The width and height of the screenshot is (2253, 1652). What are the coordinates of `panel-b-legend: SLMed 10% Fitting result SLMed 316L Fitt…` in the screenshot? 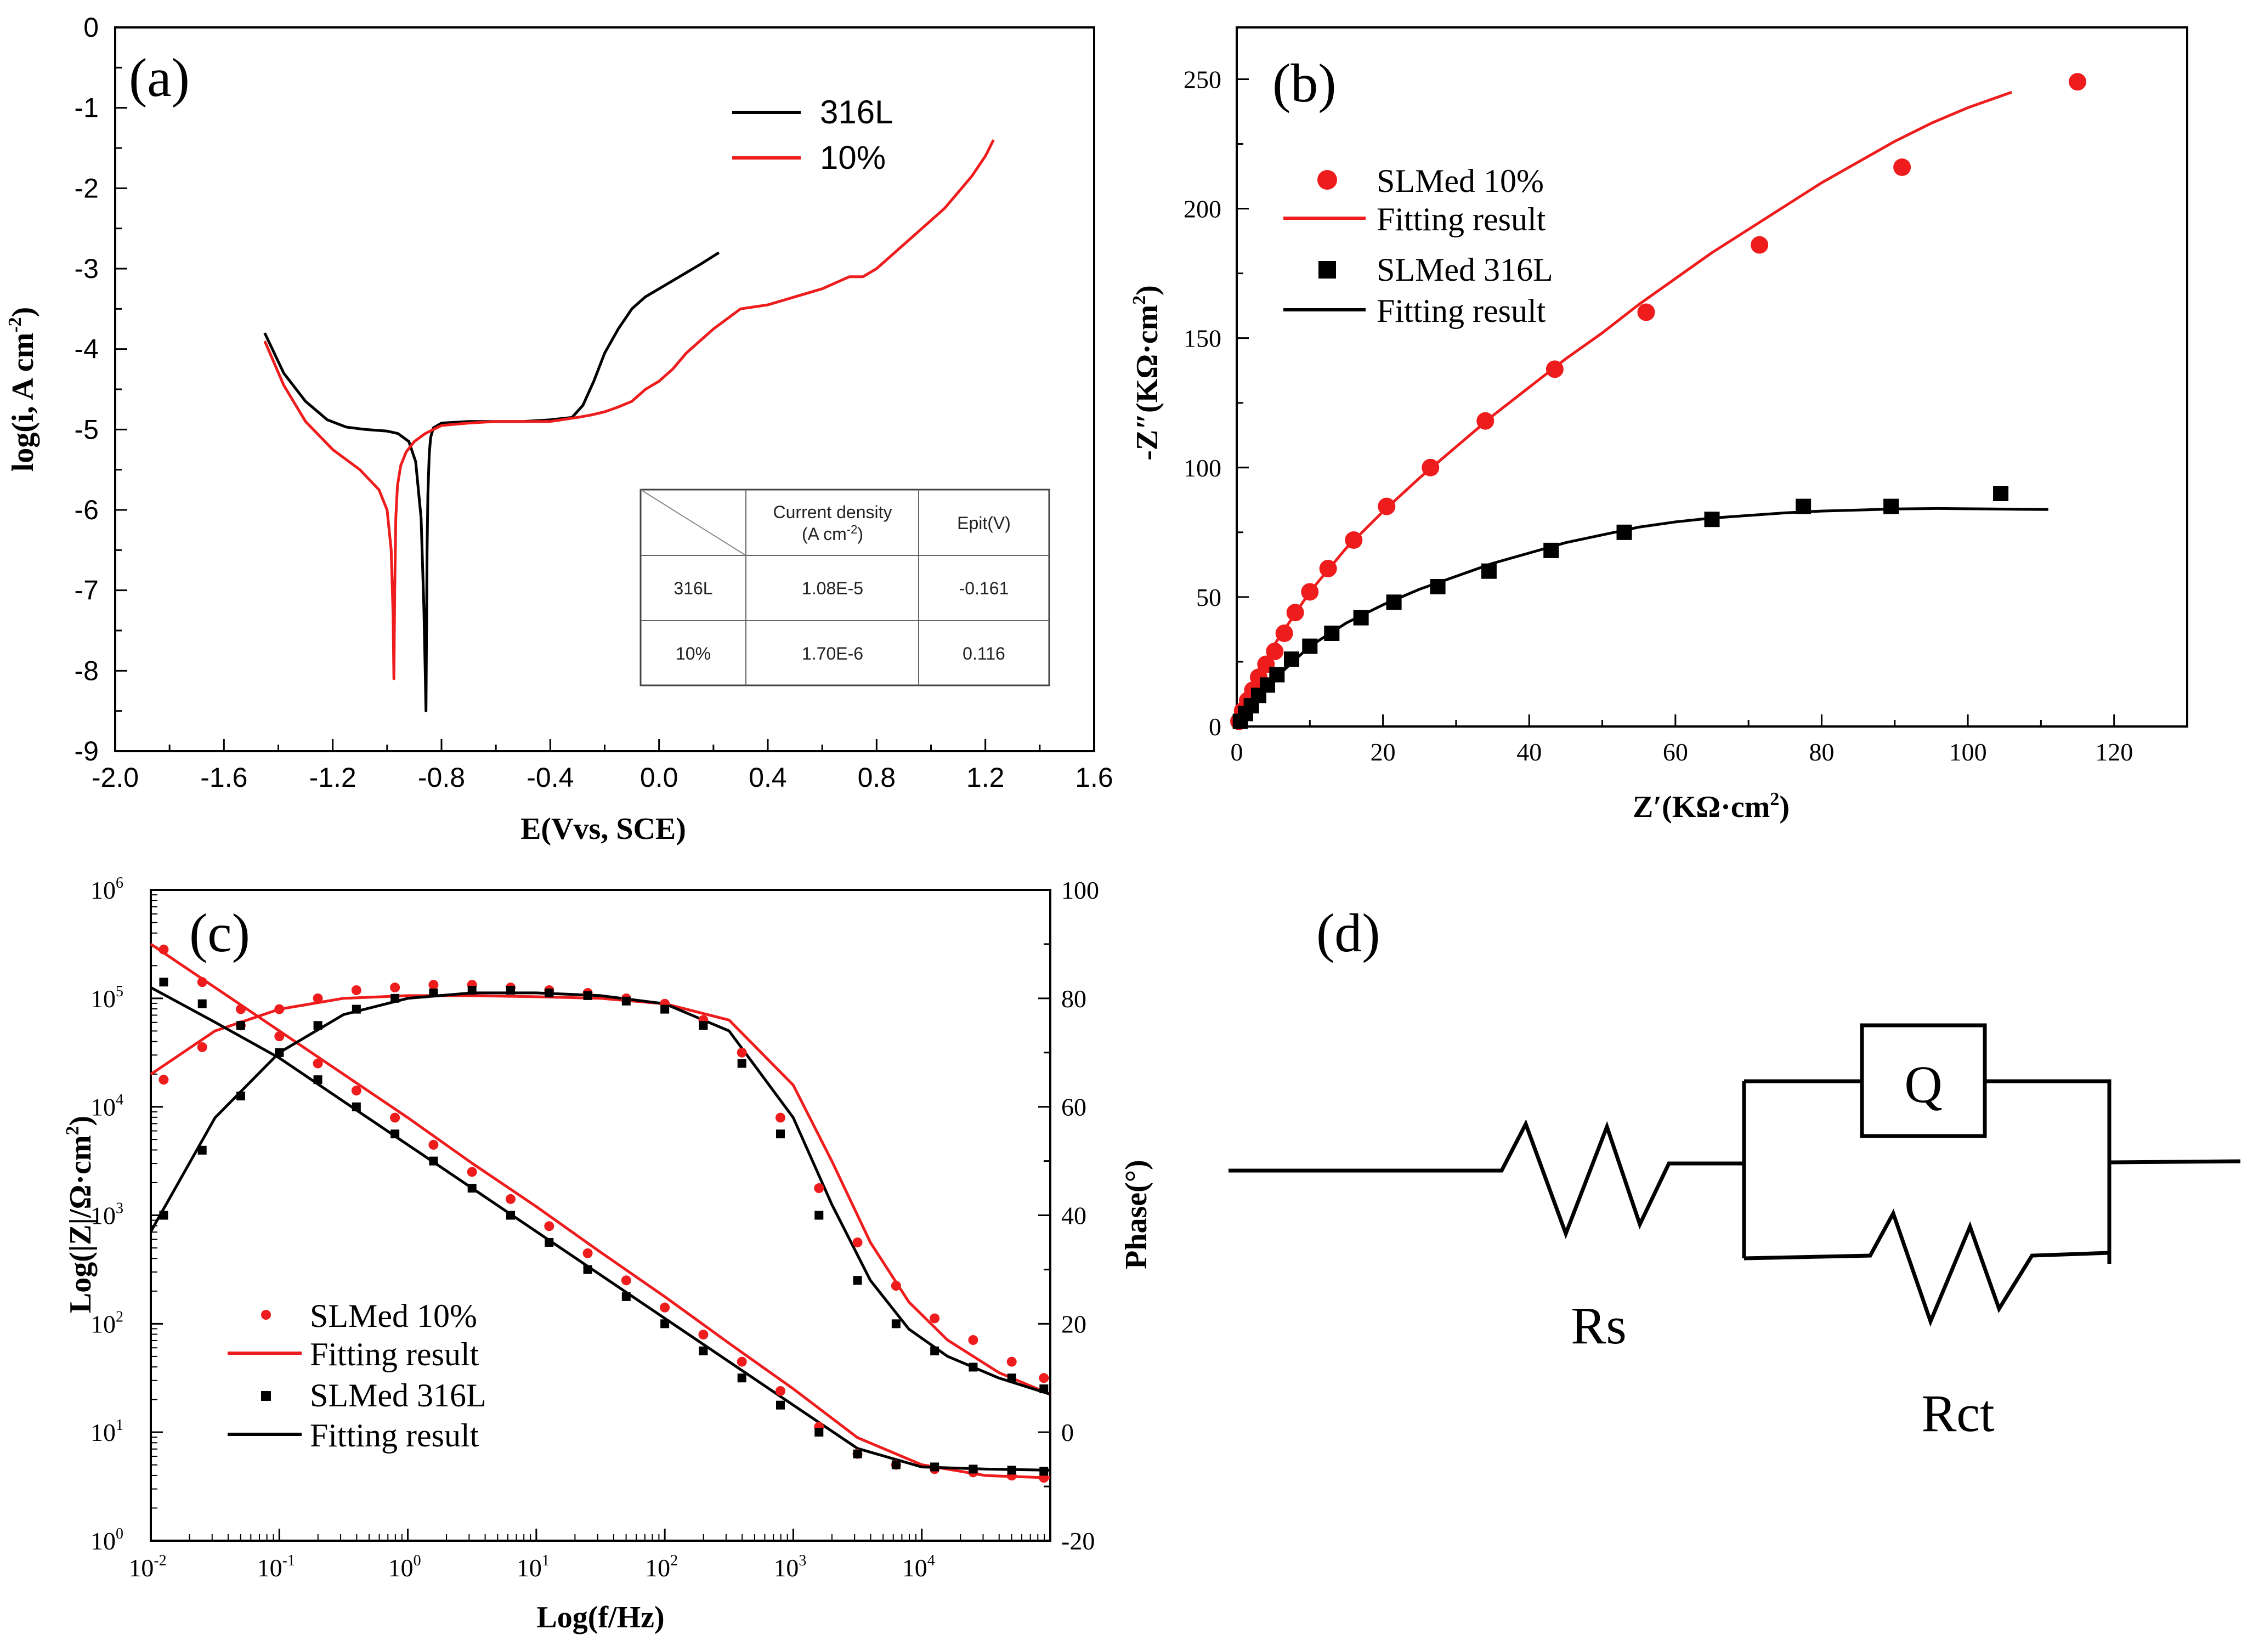 It's located at (1418, 246).